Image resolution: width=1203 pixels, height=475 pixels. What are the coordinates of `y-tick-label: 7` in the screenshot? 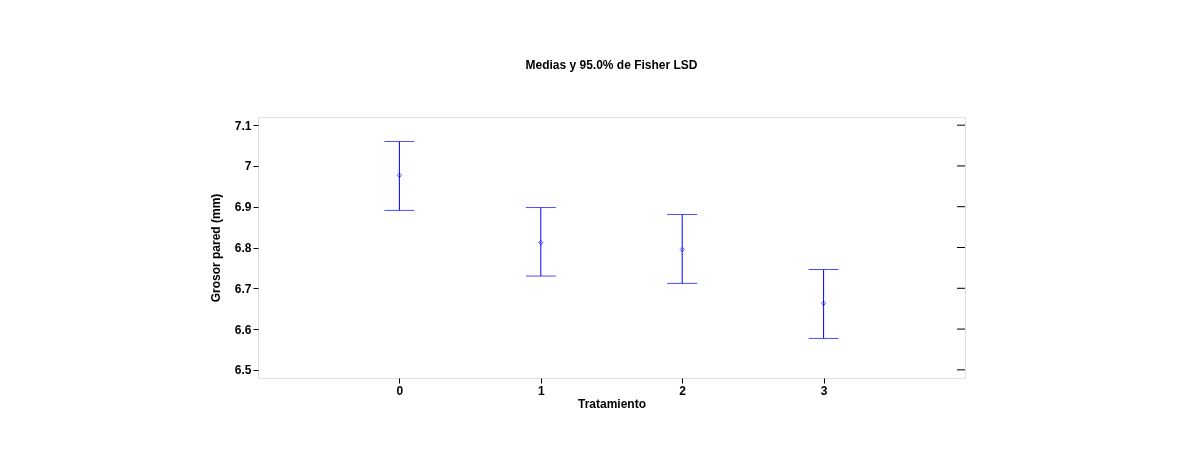 It's located at (248, 166).